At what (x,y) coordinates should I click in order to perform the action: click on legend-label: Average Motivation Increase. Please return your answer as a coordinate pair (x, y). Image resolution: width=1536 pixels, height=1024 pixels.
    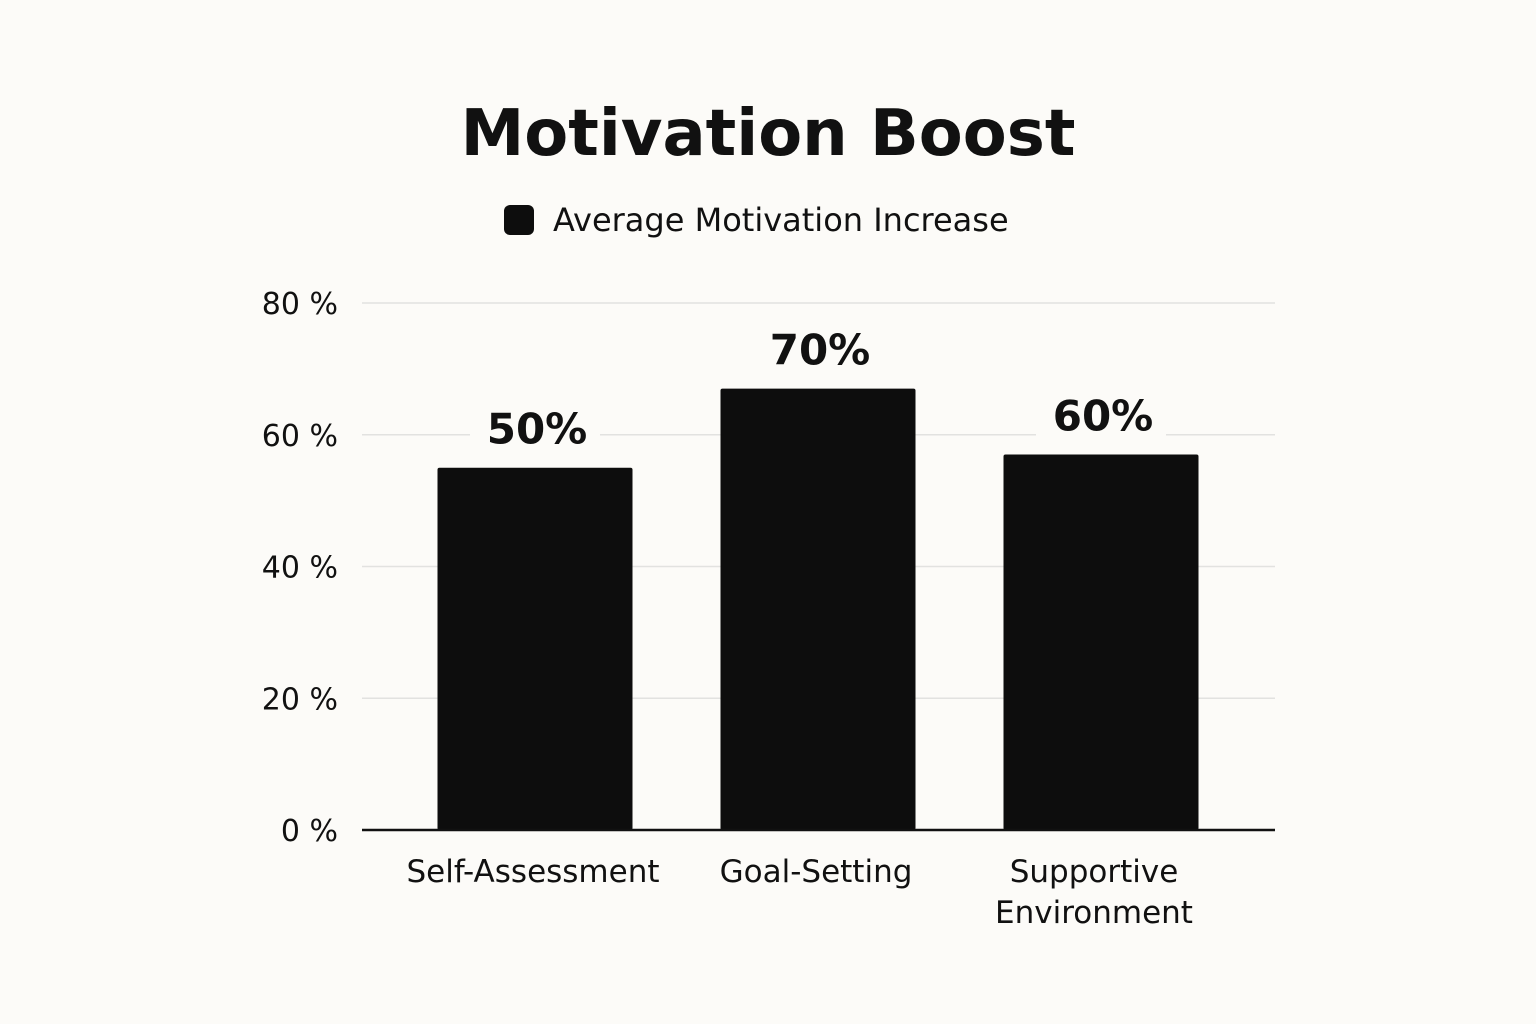
    Looking at the image, I should click on (781, 220).